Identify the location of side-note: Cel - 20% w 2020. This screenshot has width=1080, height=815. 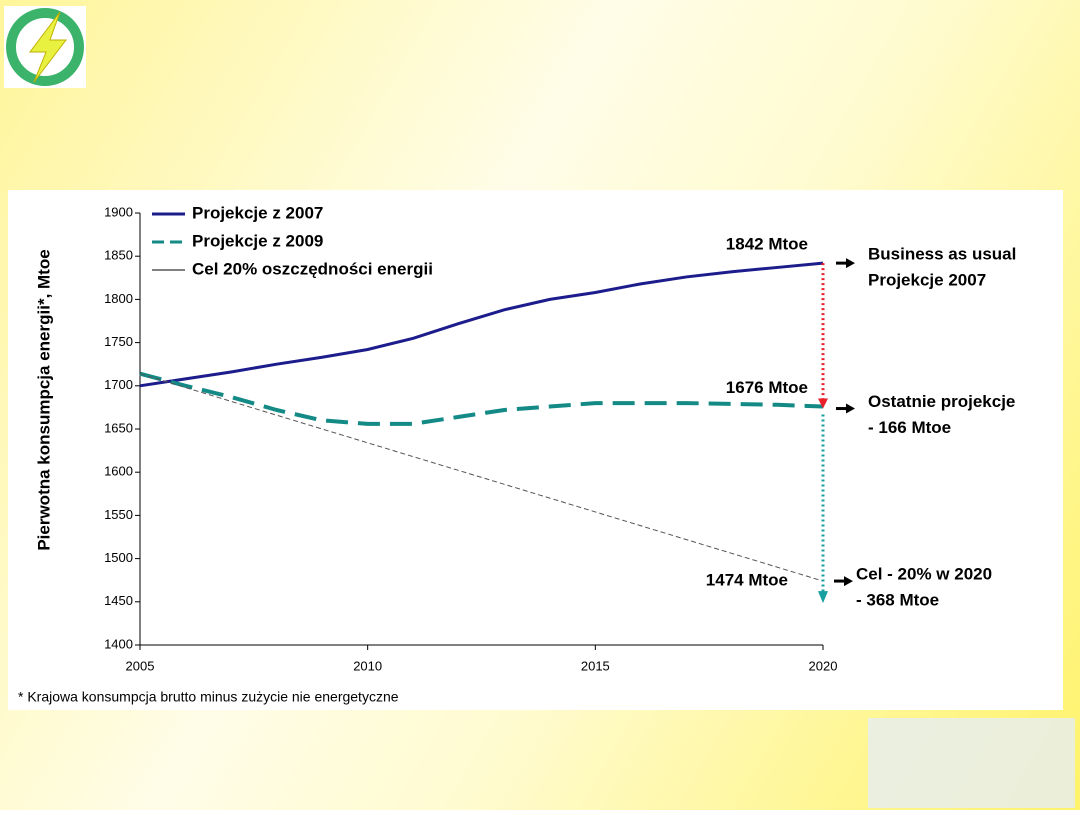
(924, 574).